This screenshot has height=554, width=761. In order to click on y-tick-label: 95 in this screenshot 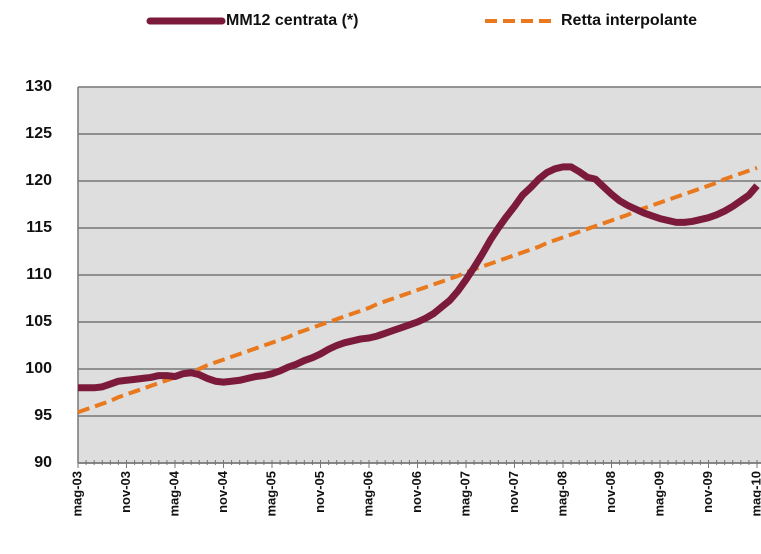, I will do `click(43, 415)`.